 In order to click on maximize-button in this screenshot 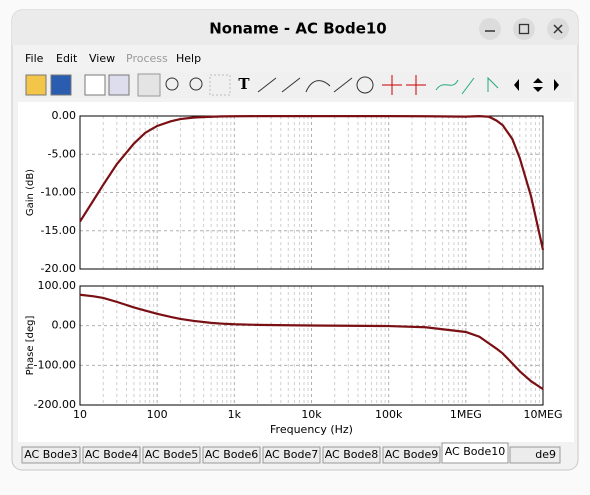, I will do `click(524, 29)`.